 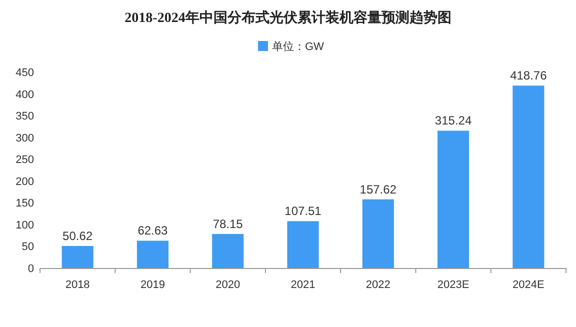 What do you see at coordinates (529, 75) in the screenshot?
I see `data-label: 418.76` at bounding box center [529, 75].